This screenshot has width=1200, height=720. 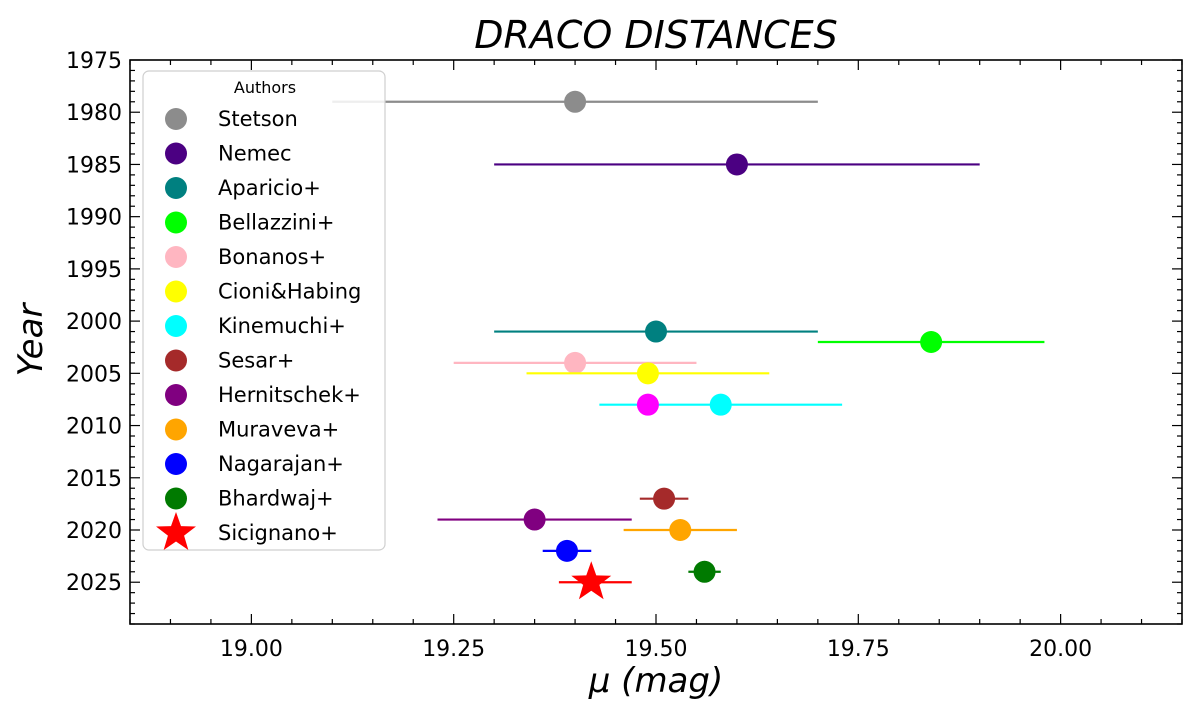 What do you see at coordinates (176, 531) in the screenshot?
I see `legend-marker-star` at bounding box center [176, 531].